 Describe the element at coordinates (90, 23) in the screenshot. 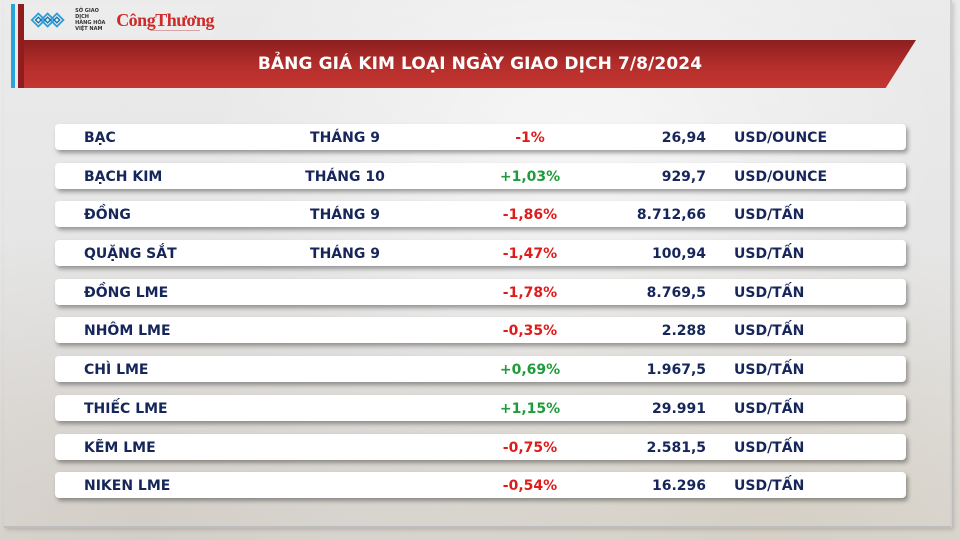

I see `logo-line-2: HÀNG HÓA` at that location.